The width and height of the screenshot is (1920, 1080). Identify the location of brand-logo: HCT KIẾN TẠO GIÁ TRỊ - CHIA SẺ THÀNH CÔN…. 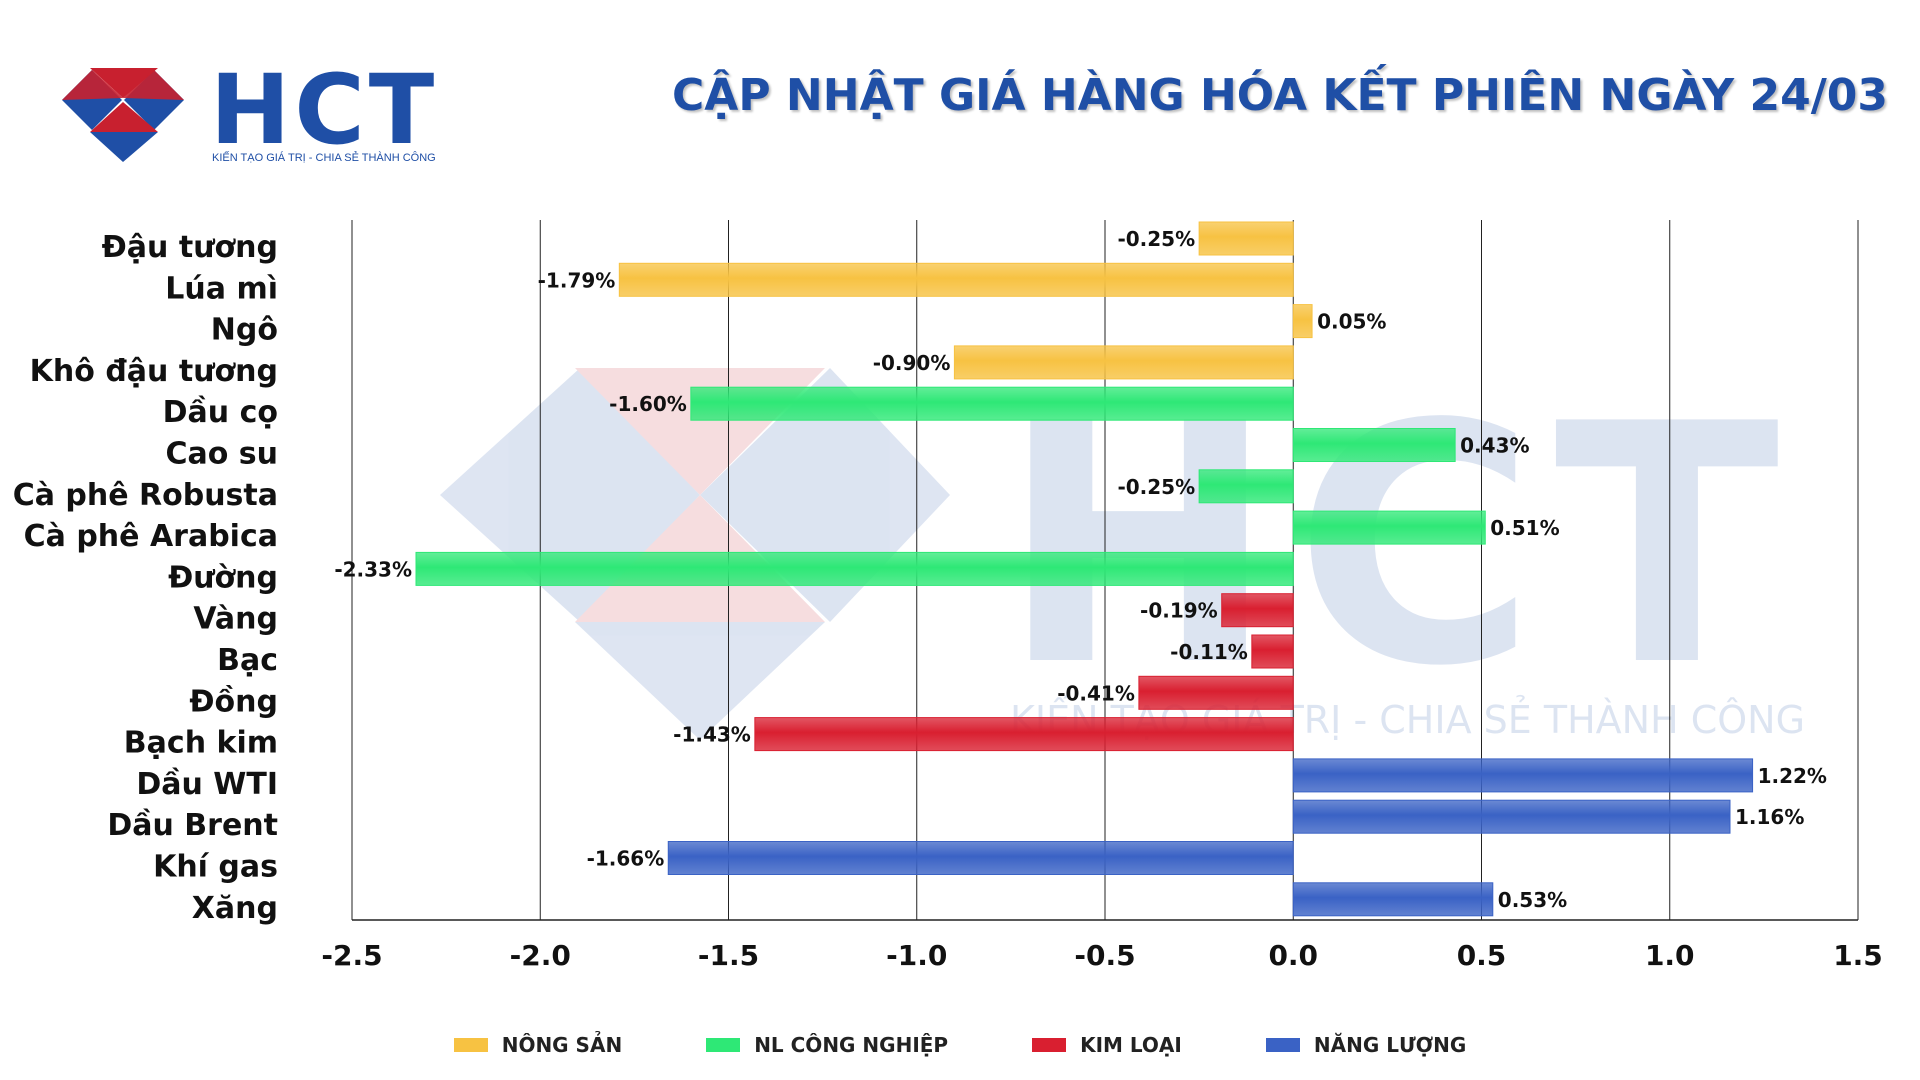
(252, 112).